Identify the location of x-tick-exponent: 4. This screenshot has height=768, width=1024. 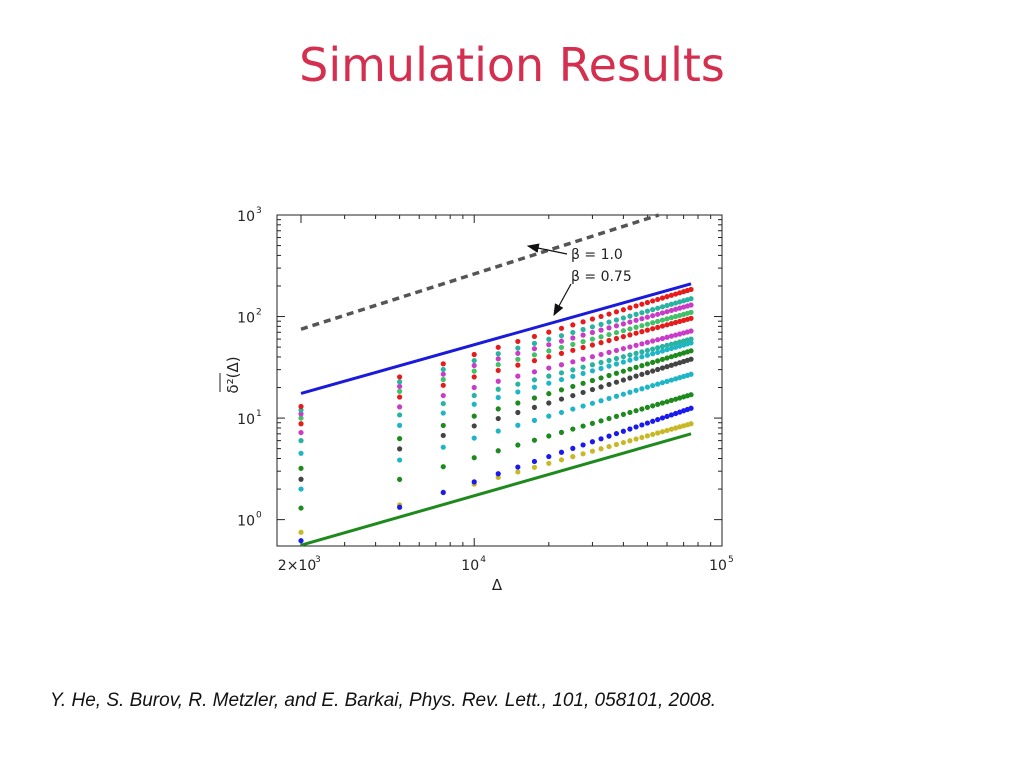
(483, 560).